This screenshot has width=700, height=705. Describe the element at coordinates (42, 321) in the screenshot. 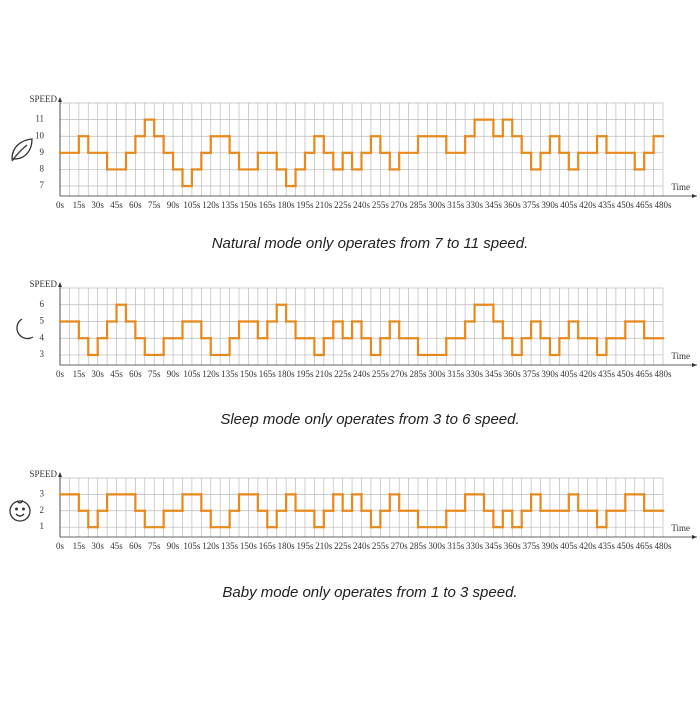

I see `y-tick-label: 5` at that location.